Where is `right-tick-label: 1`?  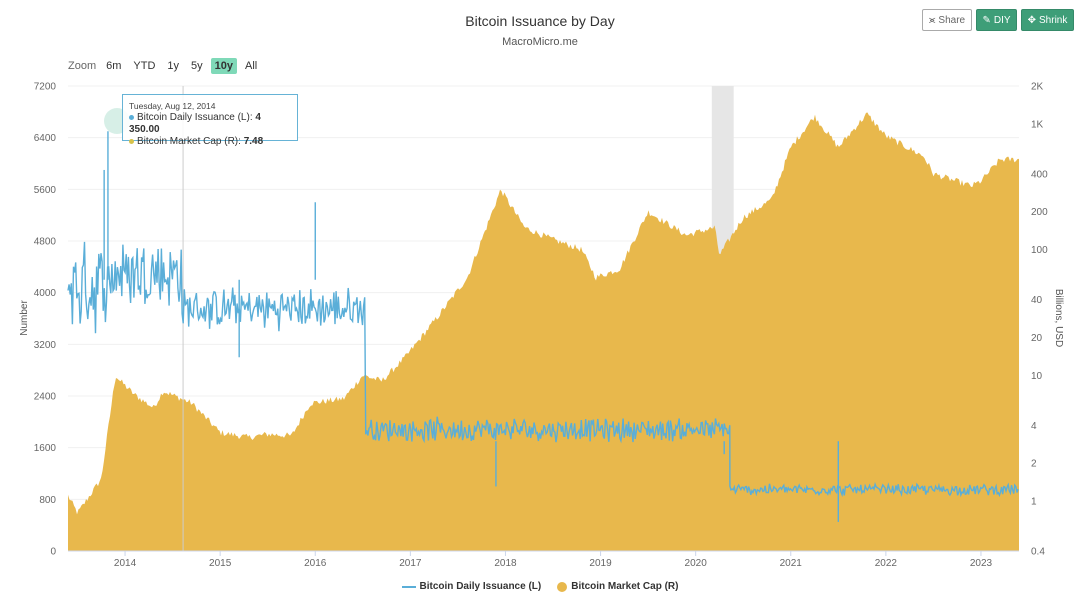
right-tick-label: 1 is located at coordinates (1034, 501).